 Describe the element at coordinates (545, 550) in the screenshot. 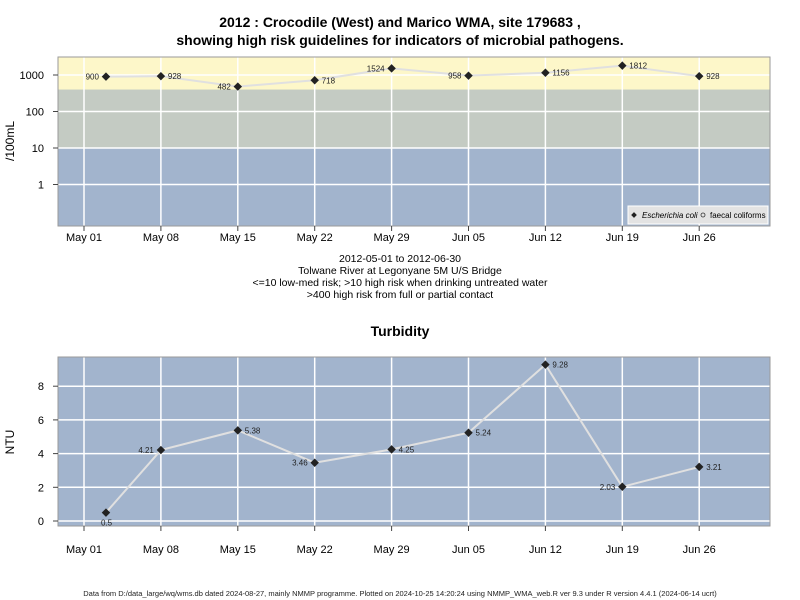

I see `bottom-xtick-label: Jun 12` at that location.